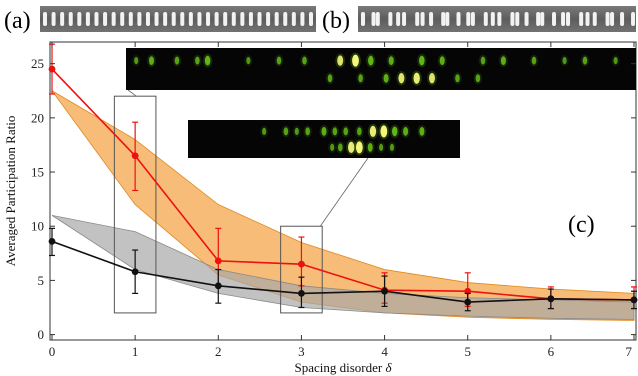  Describe the element at coordinates (37, 63) in the screenshot. I see `y-tick-label: 25` at that location.